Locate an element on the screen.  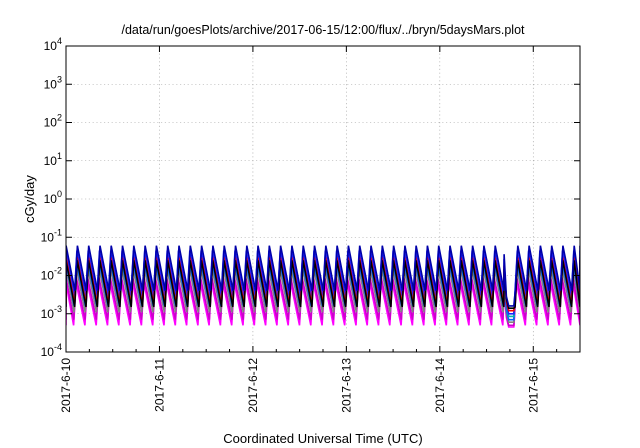
x-tick-label: 2017-6-11 is located at coordinates (159, 385).